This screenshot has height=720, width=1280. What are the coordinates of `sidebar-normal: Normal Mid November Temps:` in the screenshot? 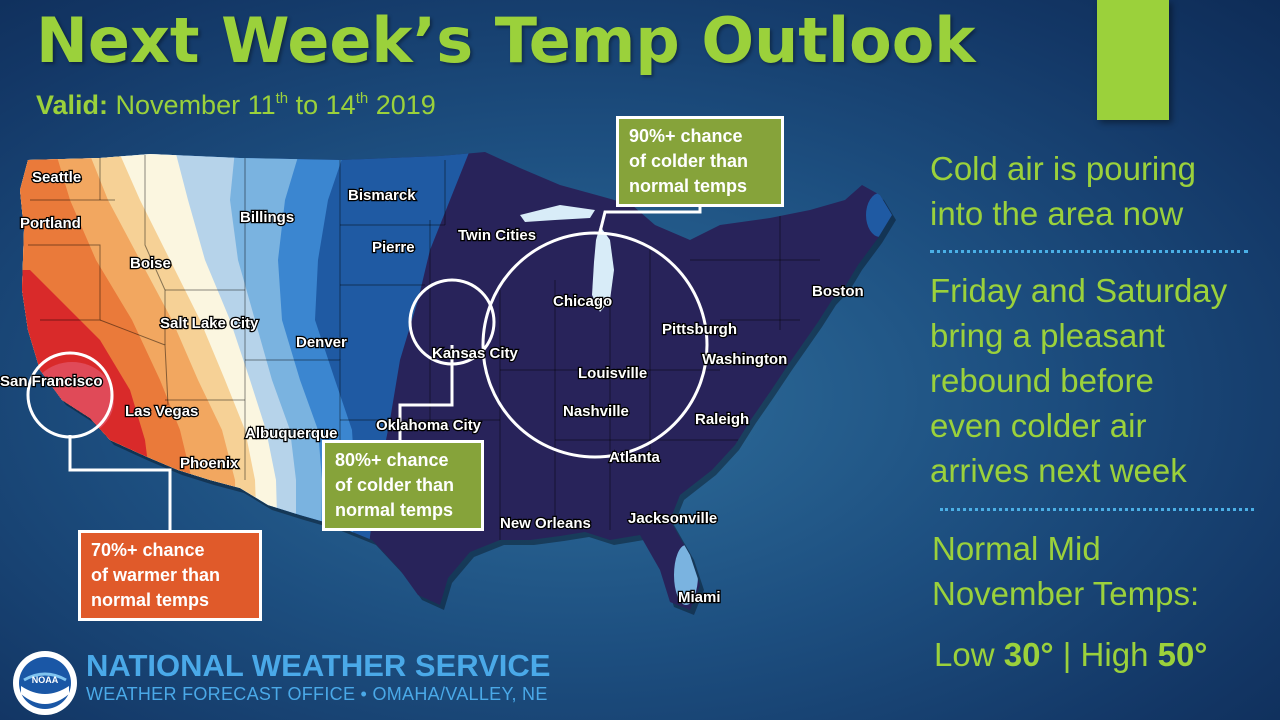 It's located at (1065, 571).